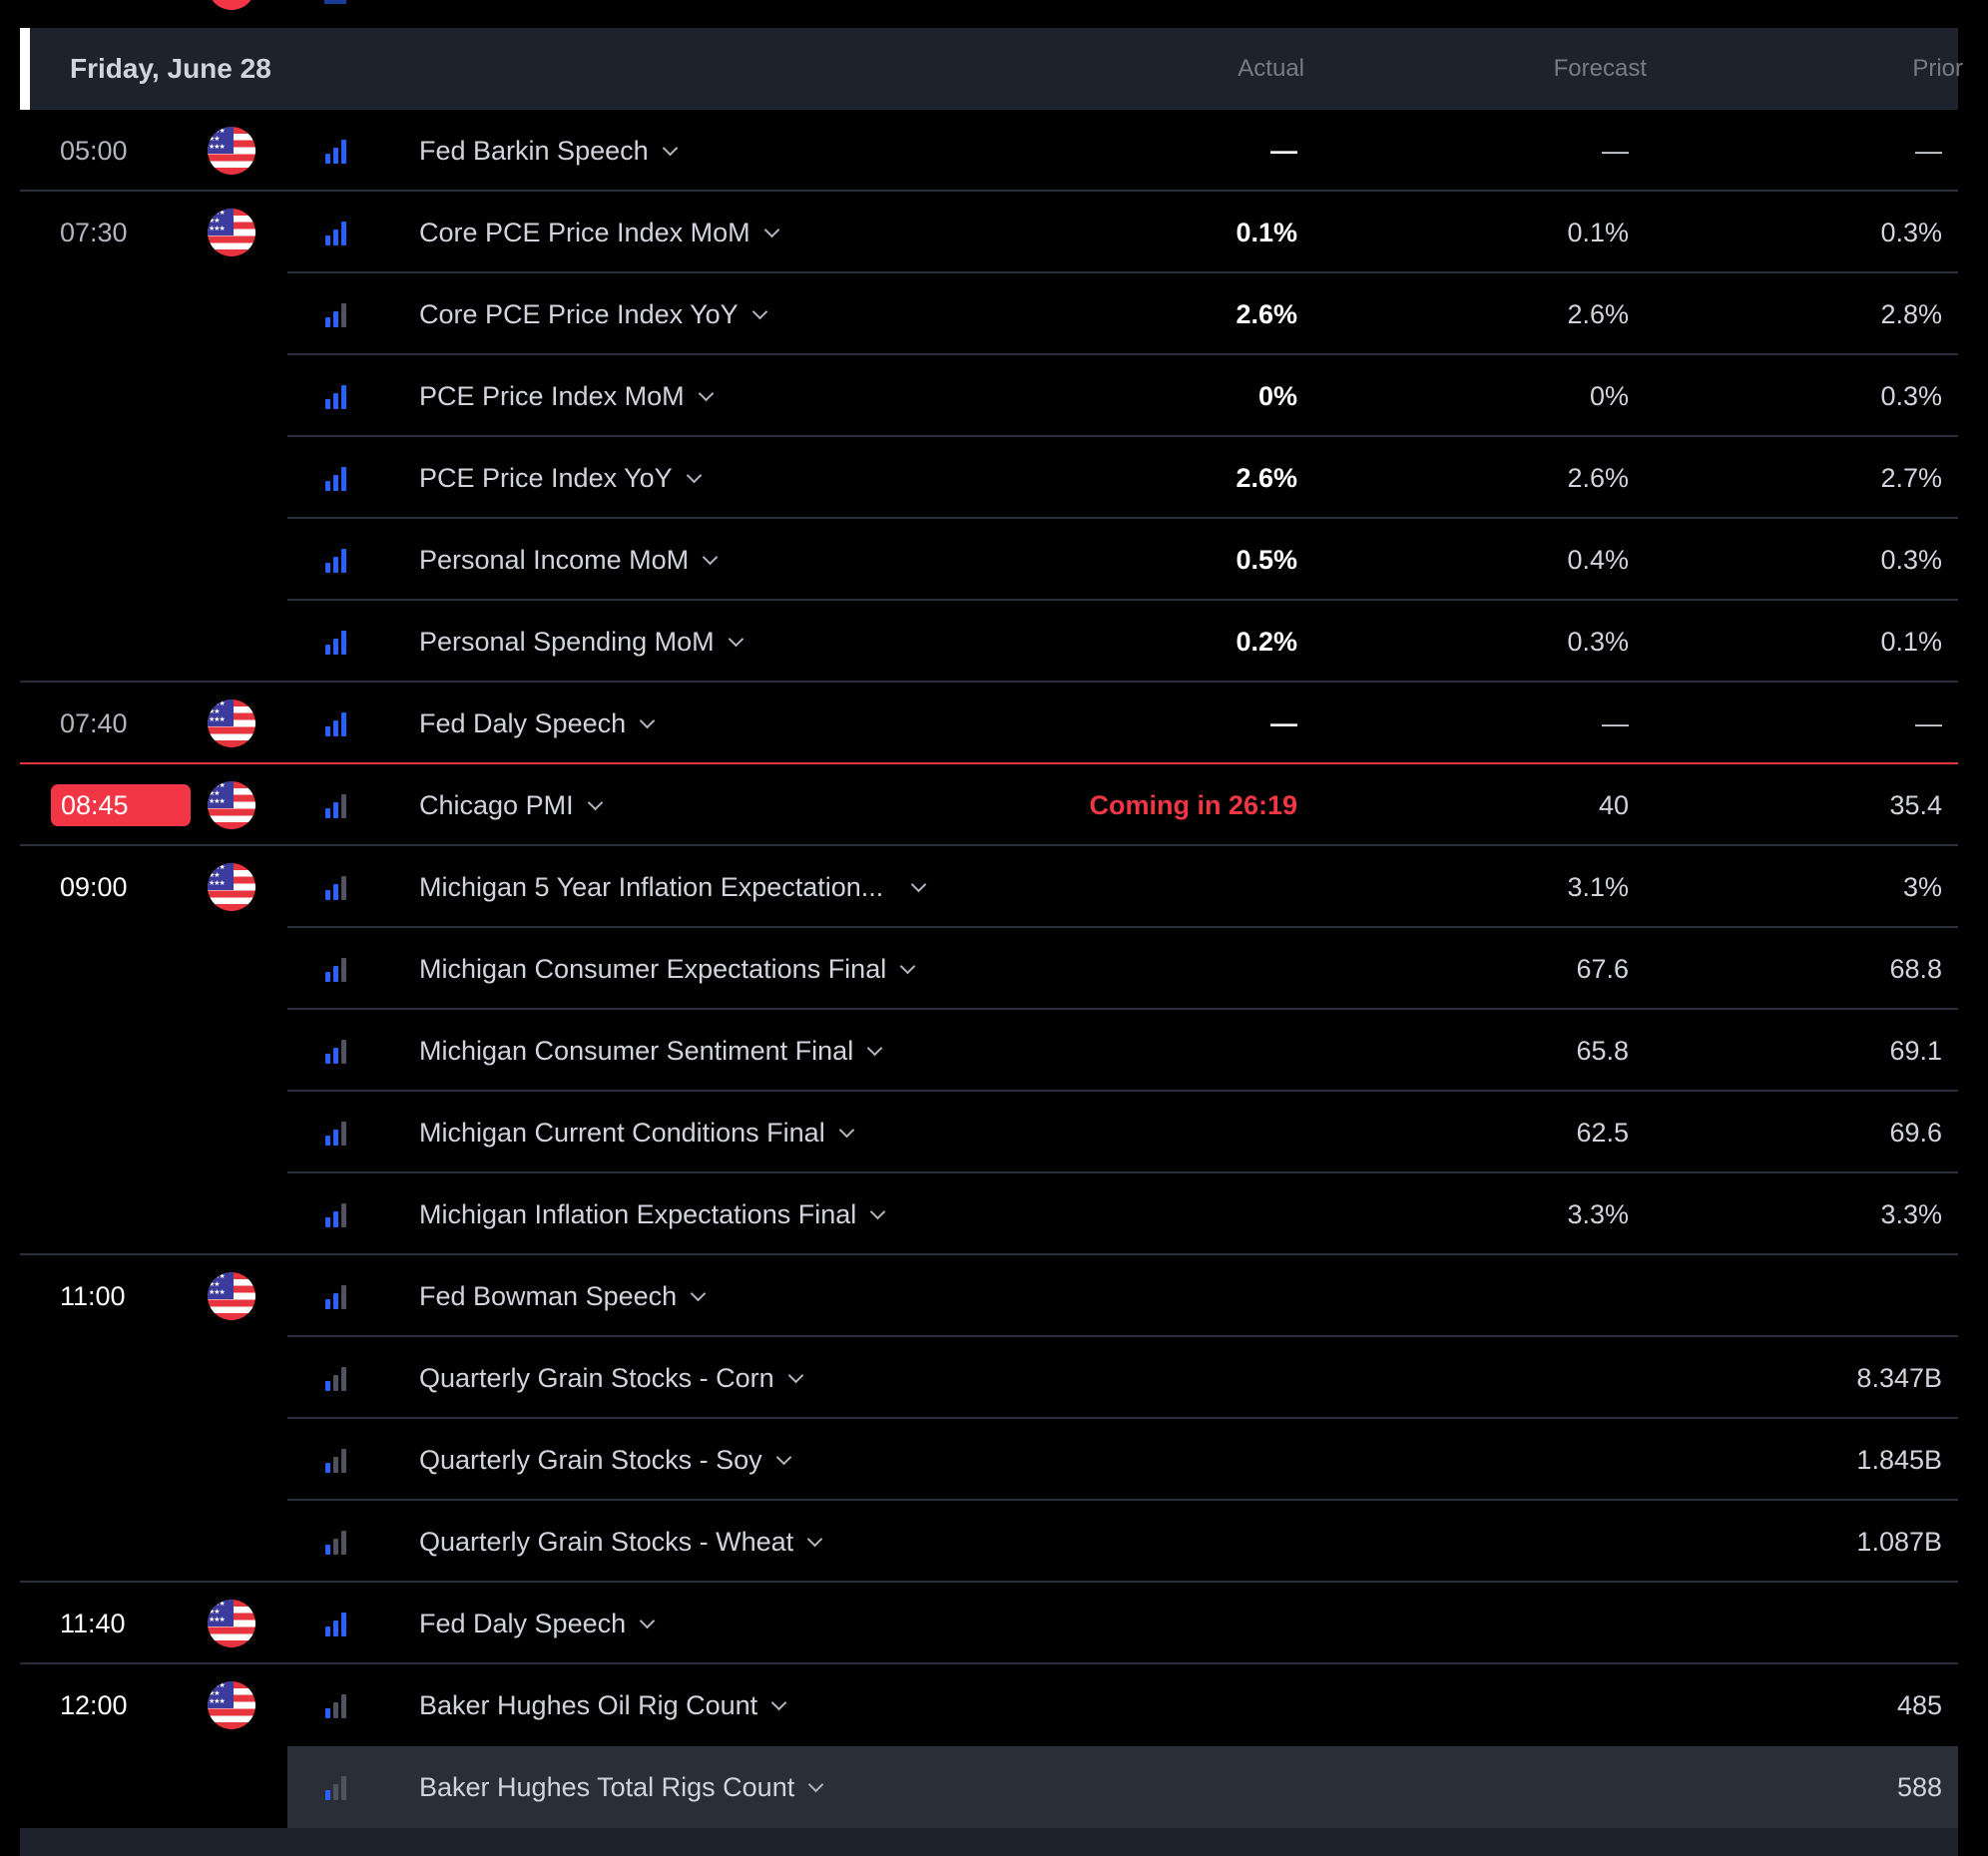 The width and height of the screenshot is (1988, 1856). What do you see at coordinates (1193, 805) in the screenshot?
I see `countdown-text: Coming in 26:19` at bounding box center [1193, 805].